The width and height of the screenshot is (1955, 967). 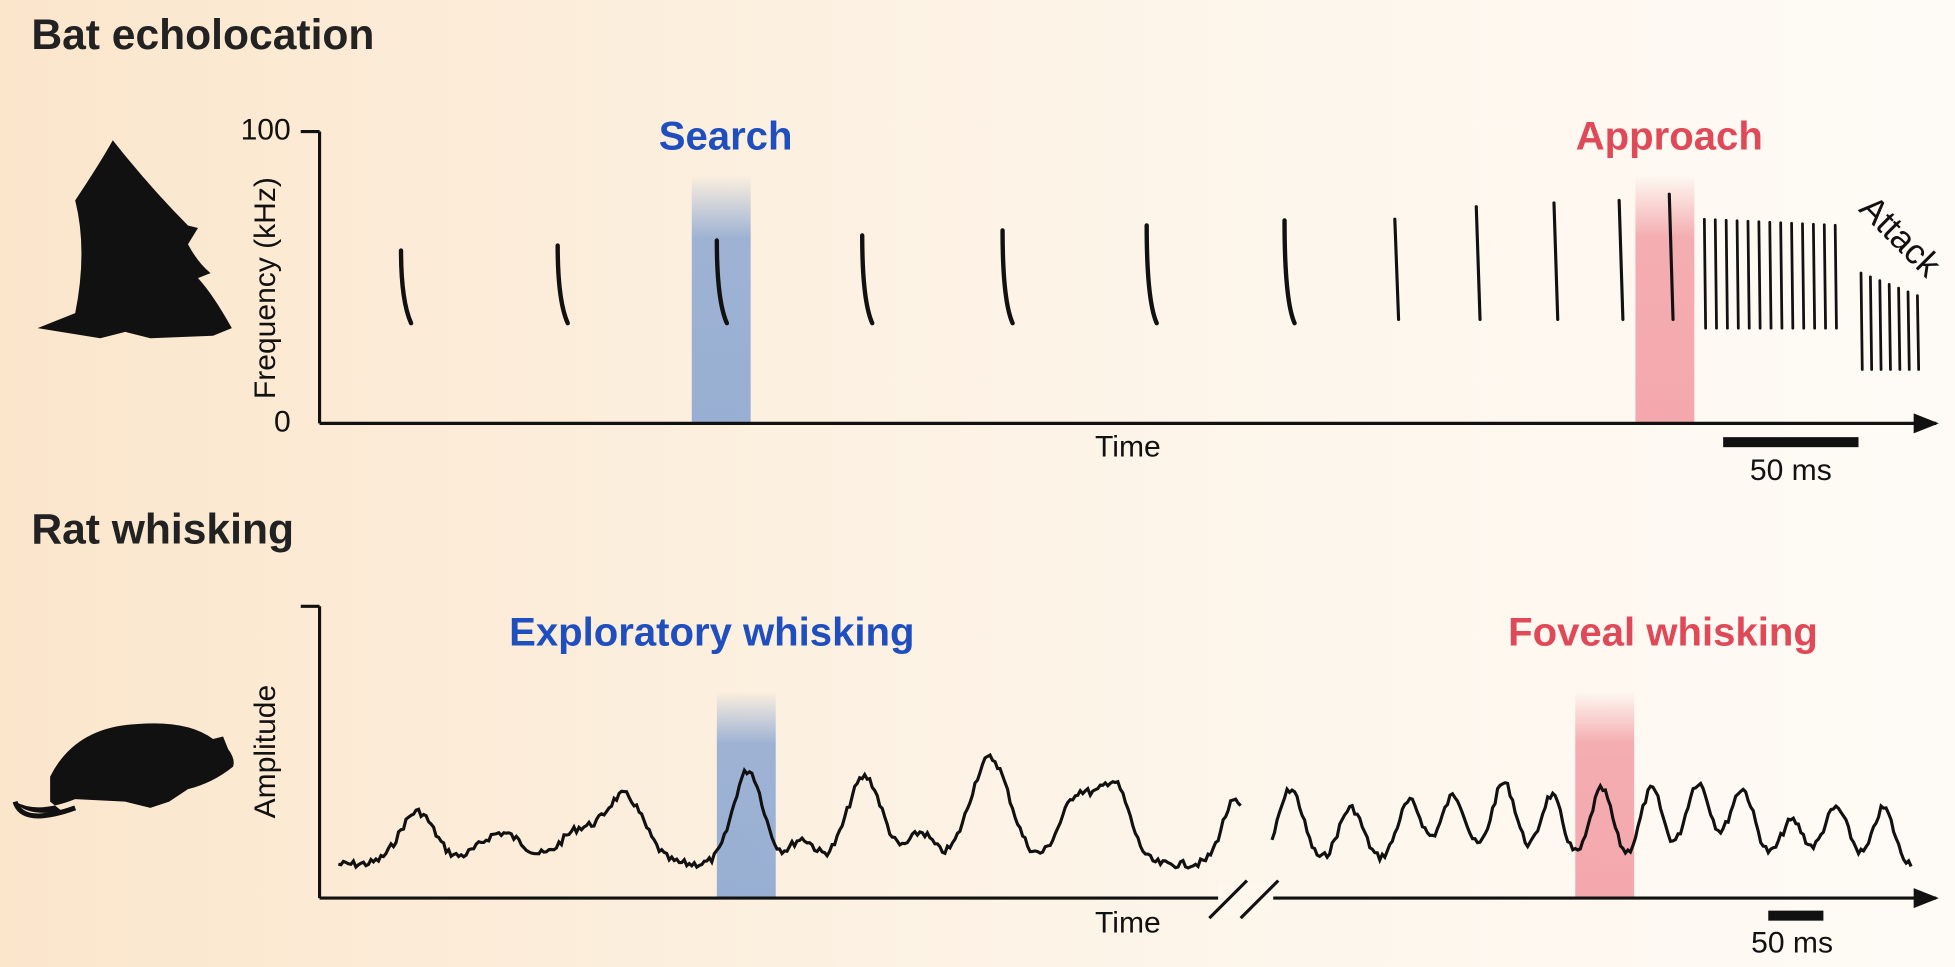 I want to click on approach-highlight, so click(x=1665, y=299).